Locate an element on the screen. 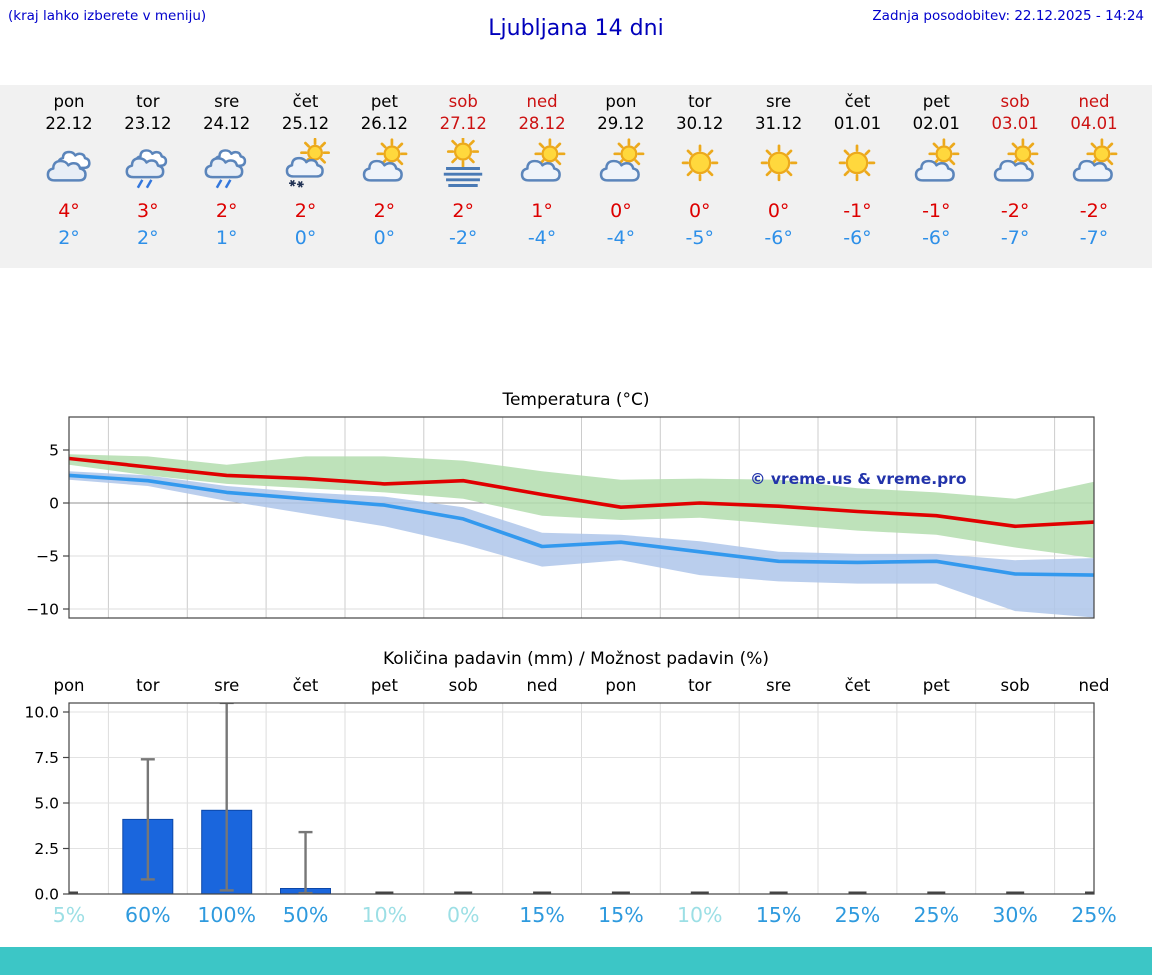 The image size is (1152, 975). forecast-day-column: tor 23.12 3° 2° is located at coordinates (147, 176).